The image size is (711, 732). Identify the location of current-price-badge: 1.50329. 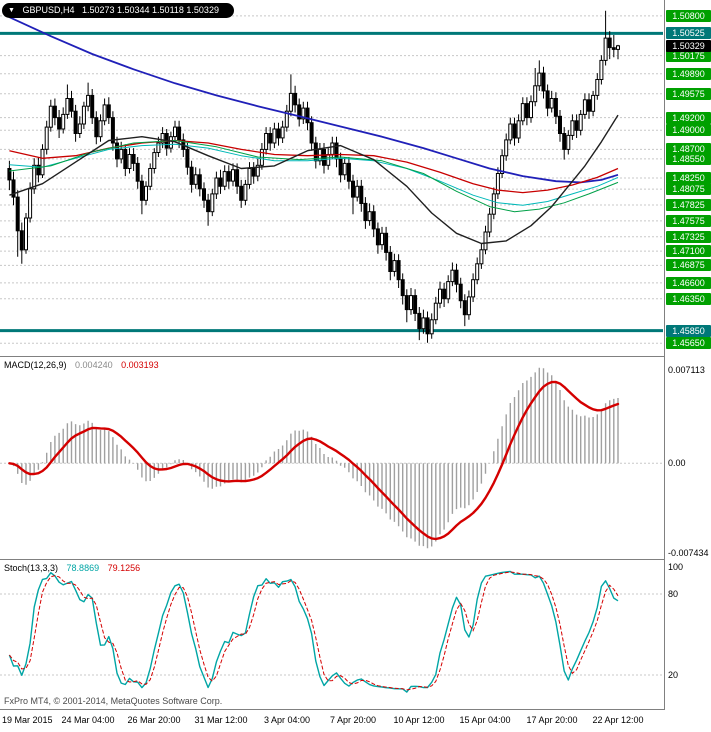
(688, 46).